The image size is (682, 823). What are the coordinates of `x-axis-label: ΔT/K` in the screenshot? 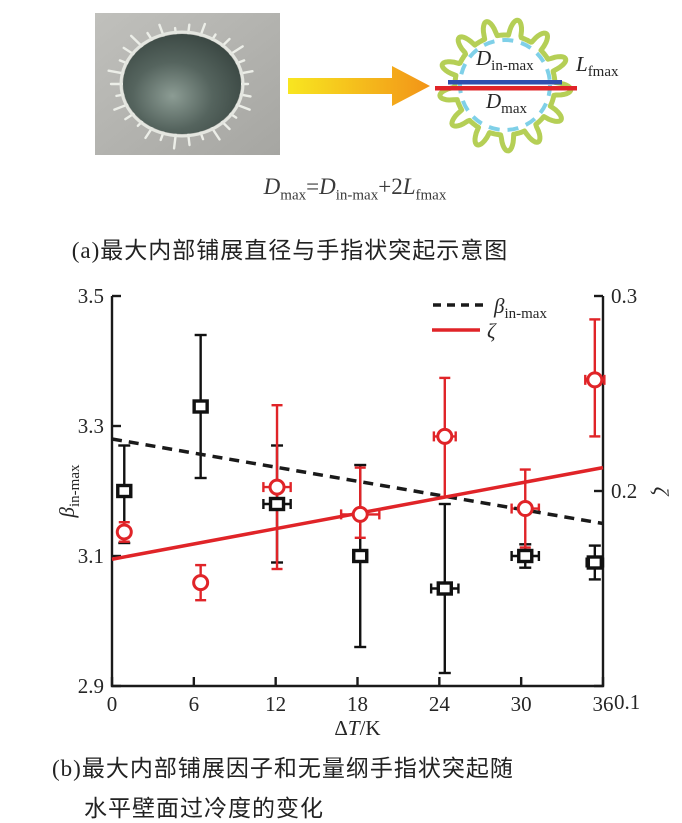 It's located at (357, 728).